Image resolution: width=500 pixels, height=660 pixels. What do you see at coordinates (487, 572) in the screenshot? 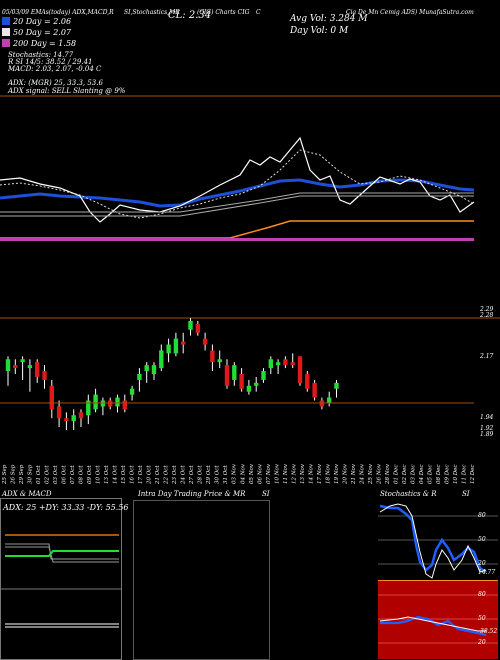
I see `stoch-value: 14.77` at bounding box center [487, 572].